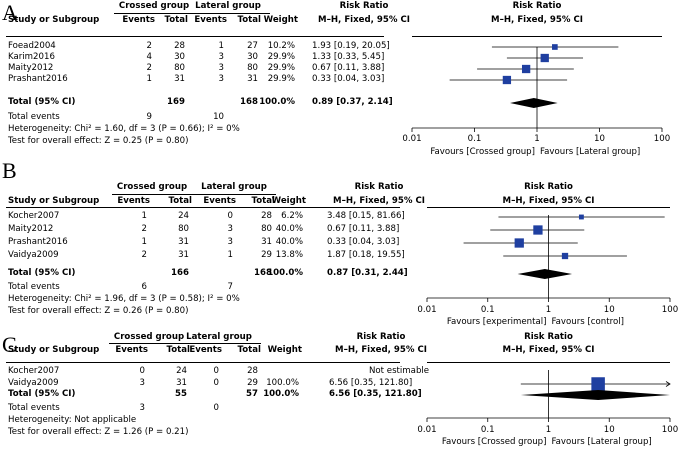  I want to click on weight-value: 10.2%, so click(281, 46).